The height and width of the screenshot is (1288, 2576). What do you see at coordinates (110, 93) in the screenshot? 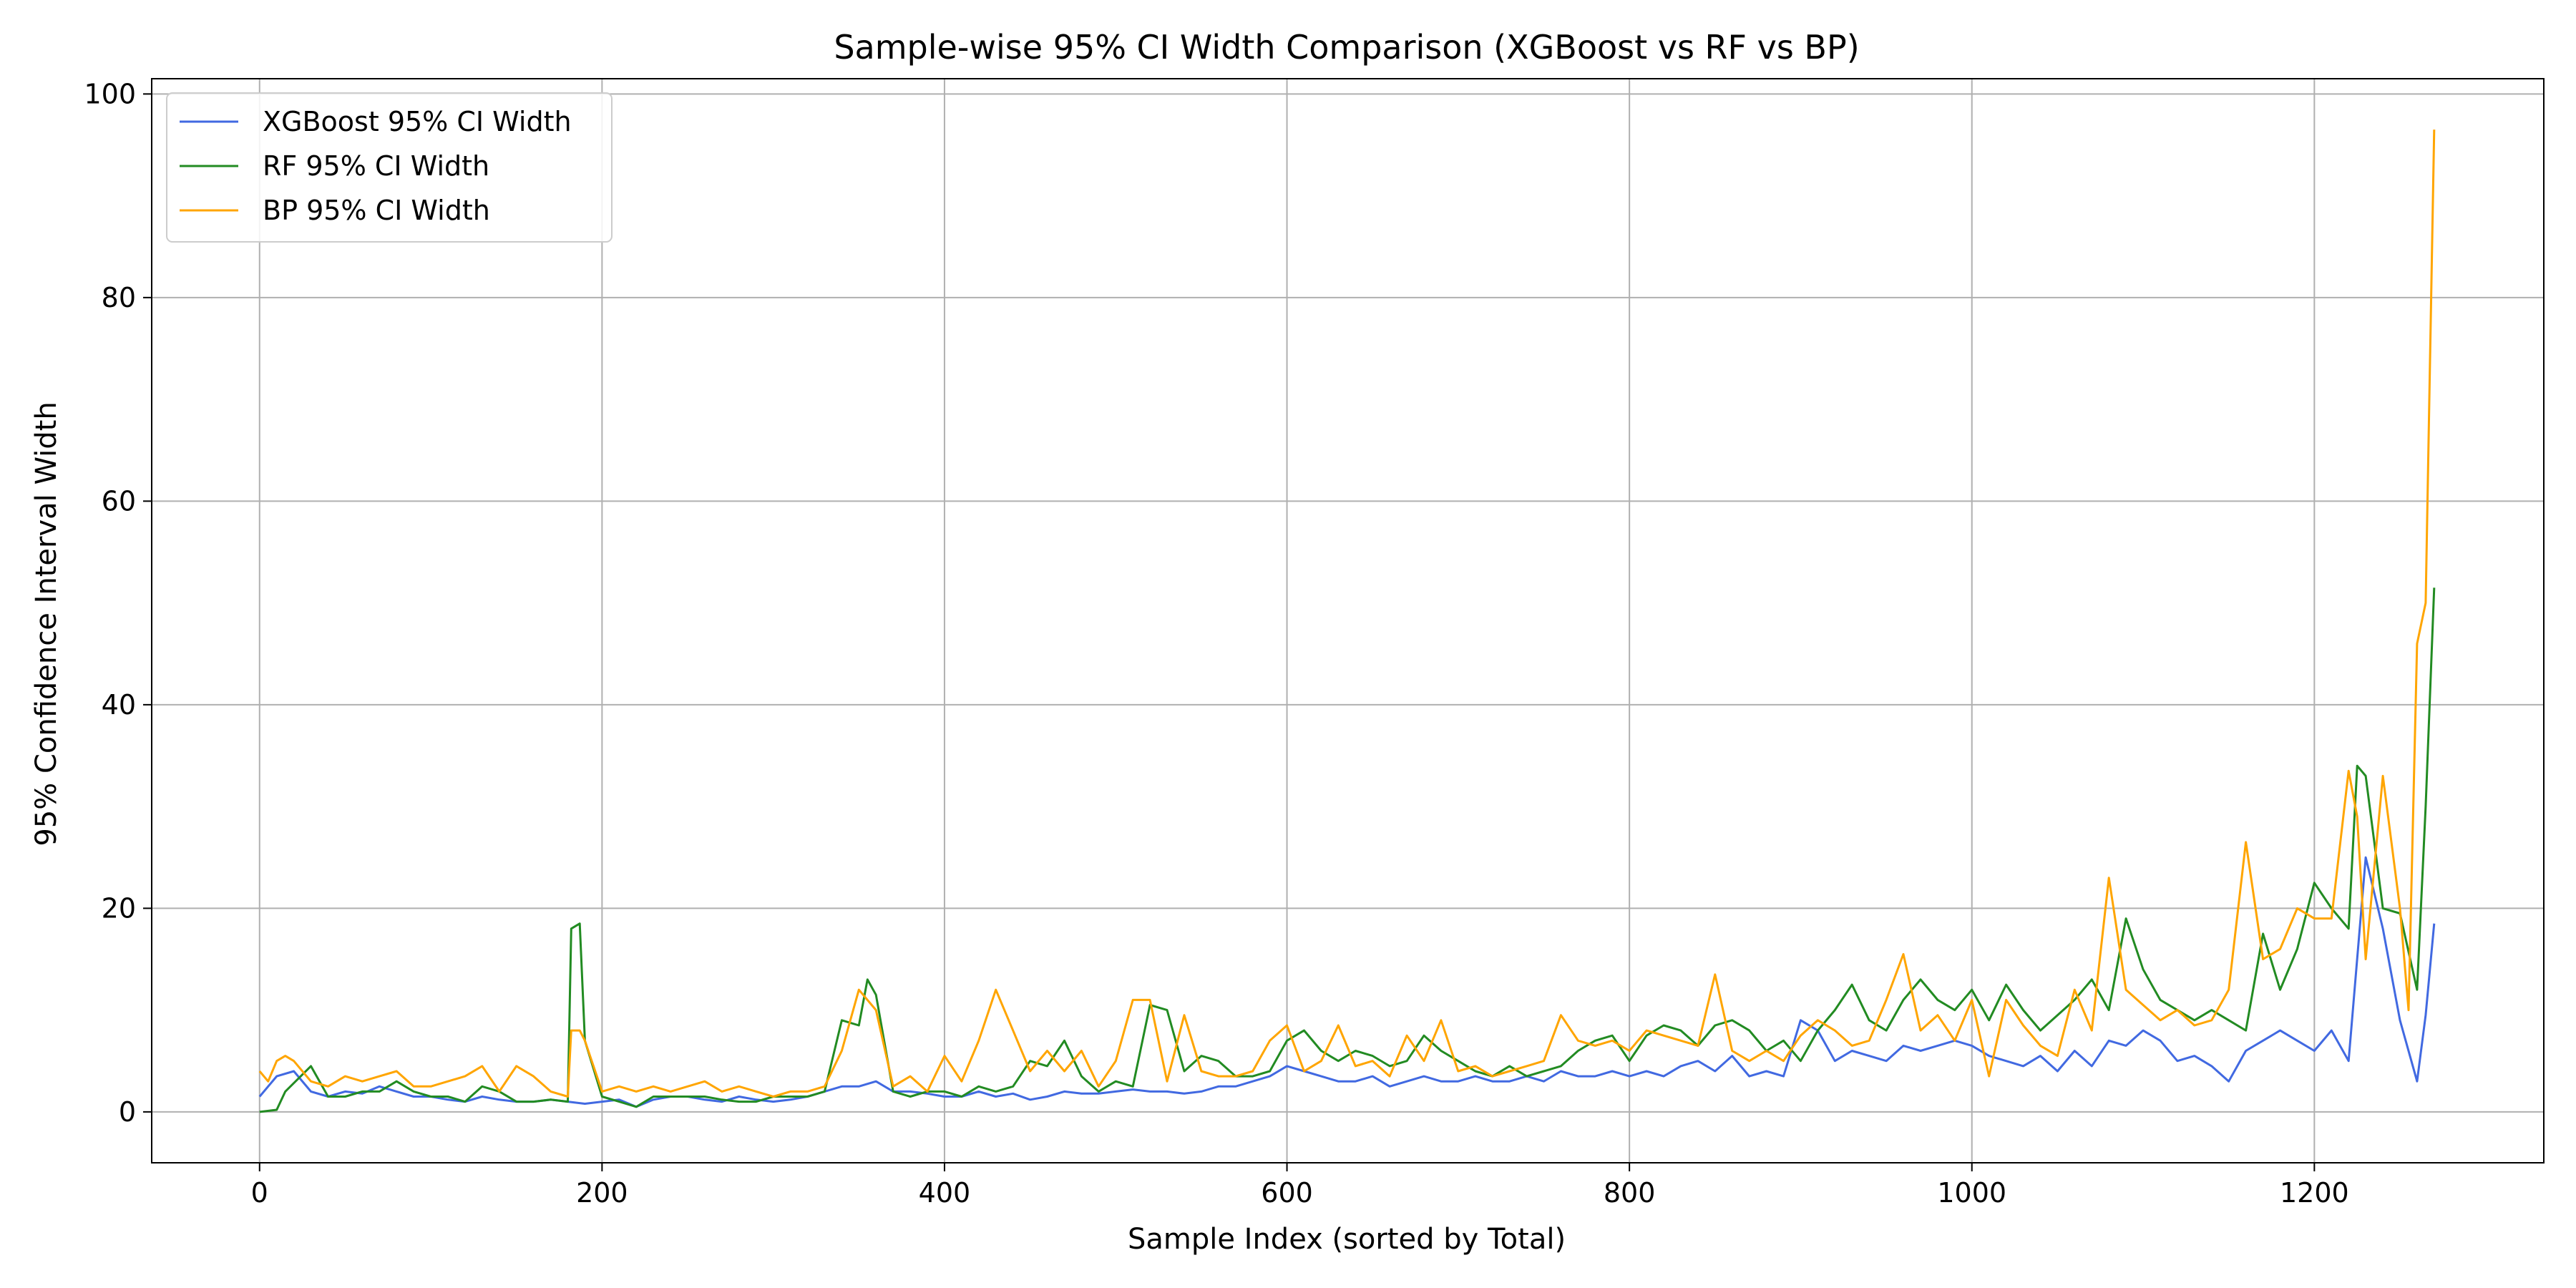
I see `y-tick-label: 100` at bounding box center [110, 93].